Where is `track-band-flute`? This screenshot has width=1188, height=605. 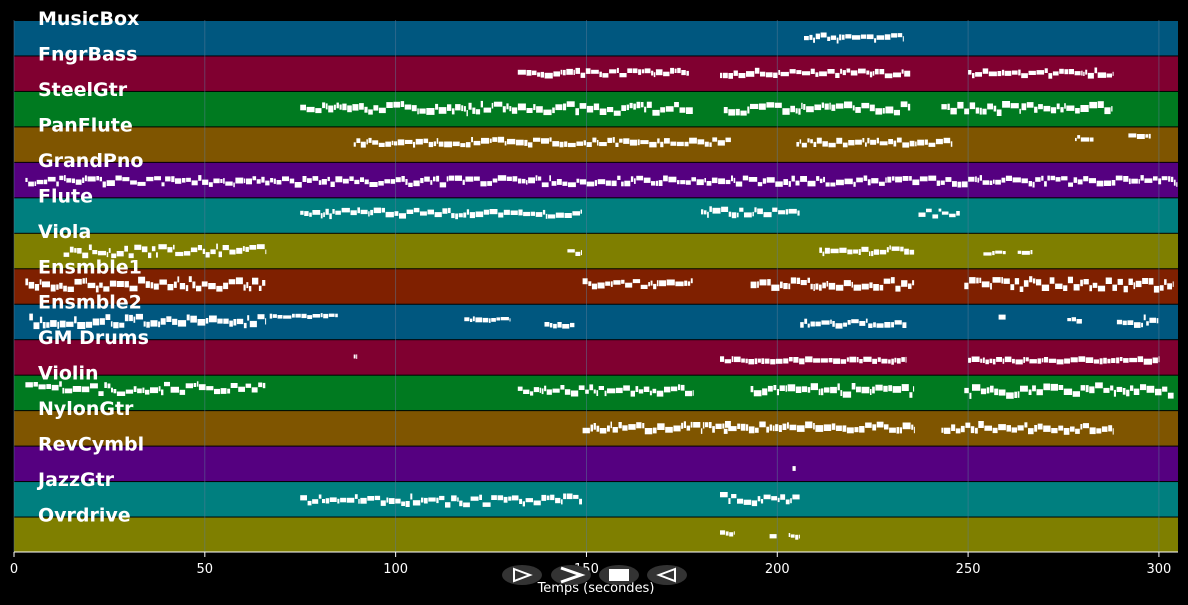 track-band-flute is located at coordinates (596, 215).